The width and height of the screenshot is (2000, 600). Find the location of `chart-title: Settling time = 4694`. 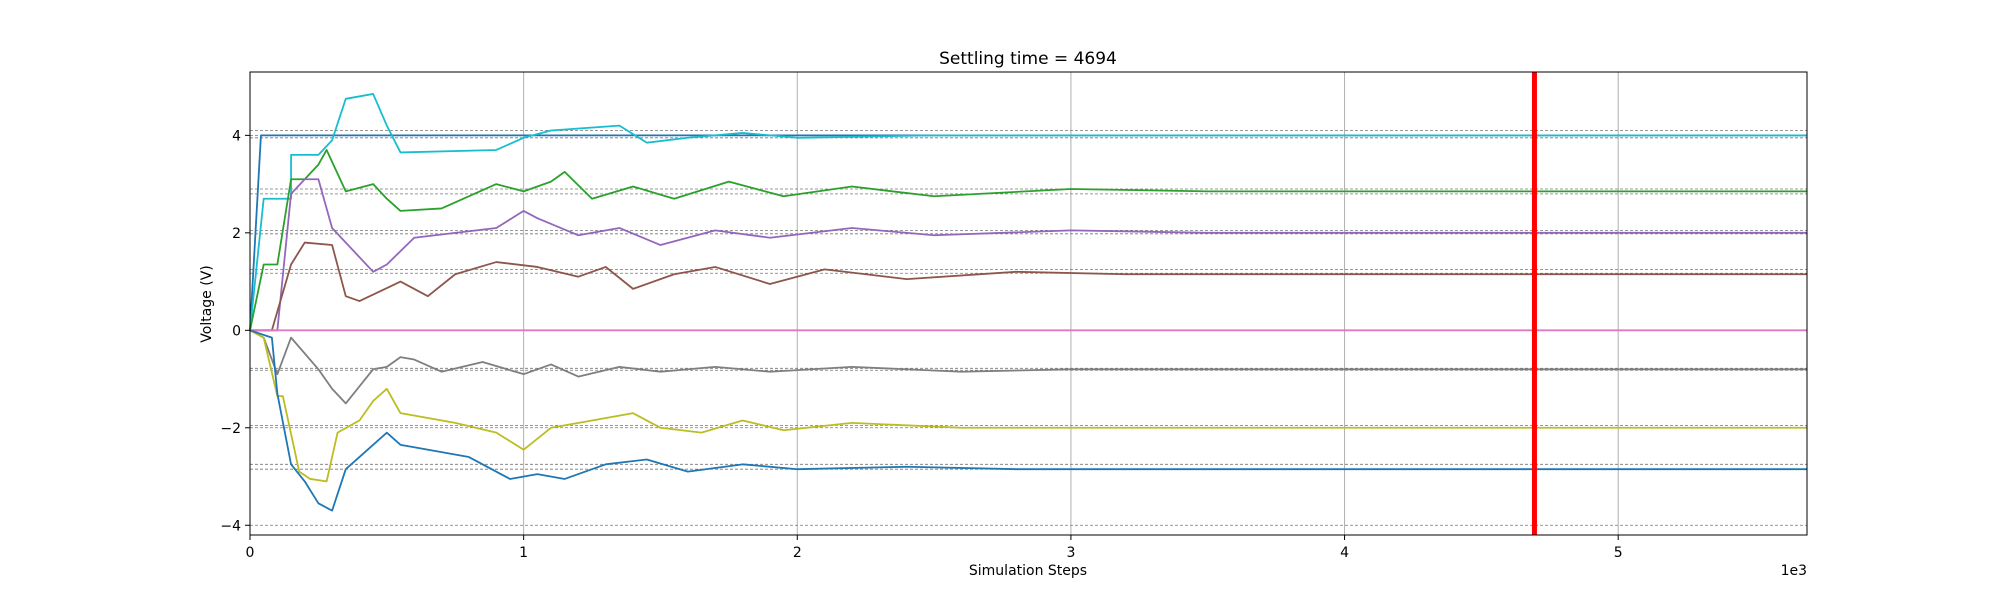

chart-title: Settling time = 4694 is located at coordinates (1028, 59).